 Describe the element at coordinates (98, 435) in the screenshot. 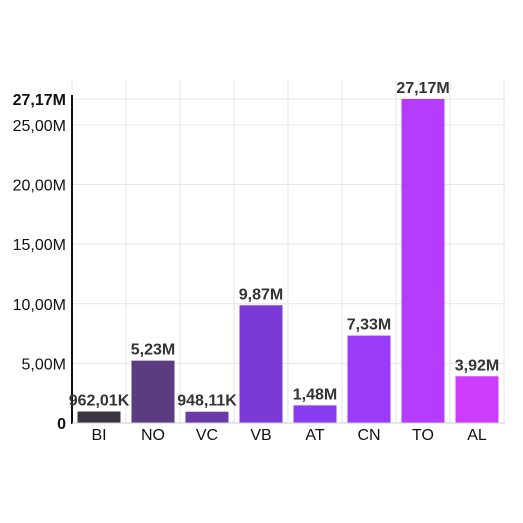

I see `x-tick-label: BI` at that location.